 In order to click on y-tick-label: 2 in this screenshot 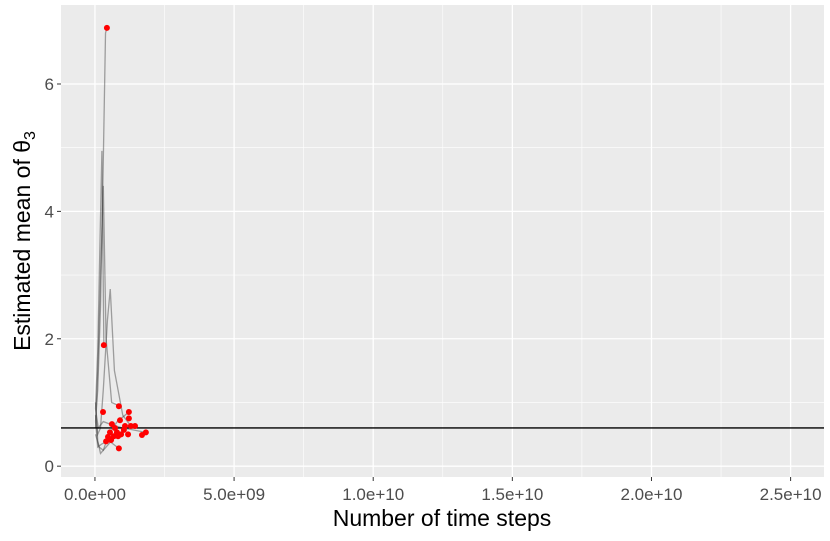, I will do `click(49, 339)`.